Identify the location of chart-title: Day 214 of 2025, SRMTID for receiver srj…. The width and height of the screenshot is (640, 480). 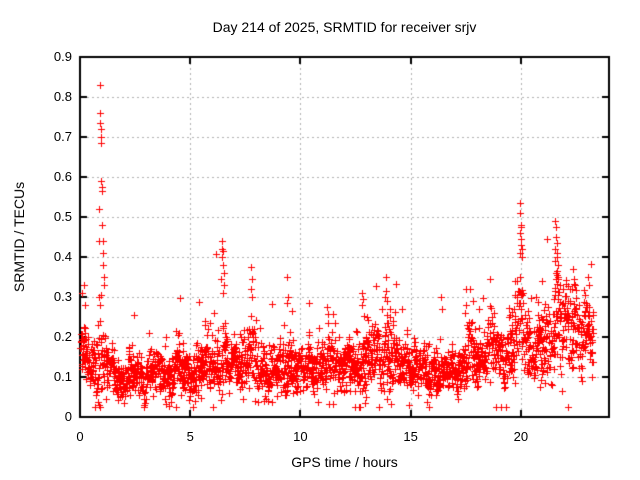
(344, 27).